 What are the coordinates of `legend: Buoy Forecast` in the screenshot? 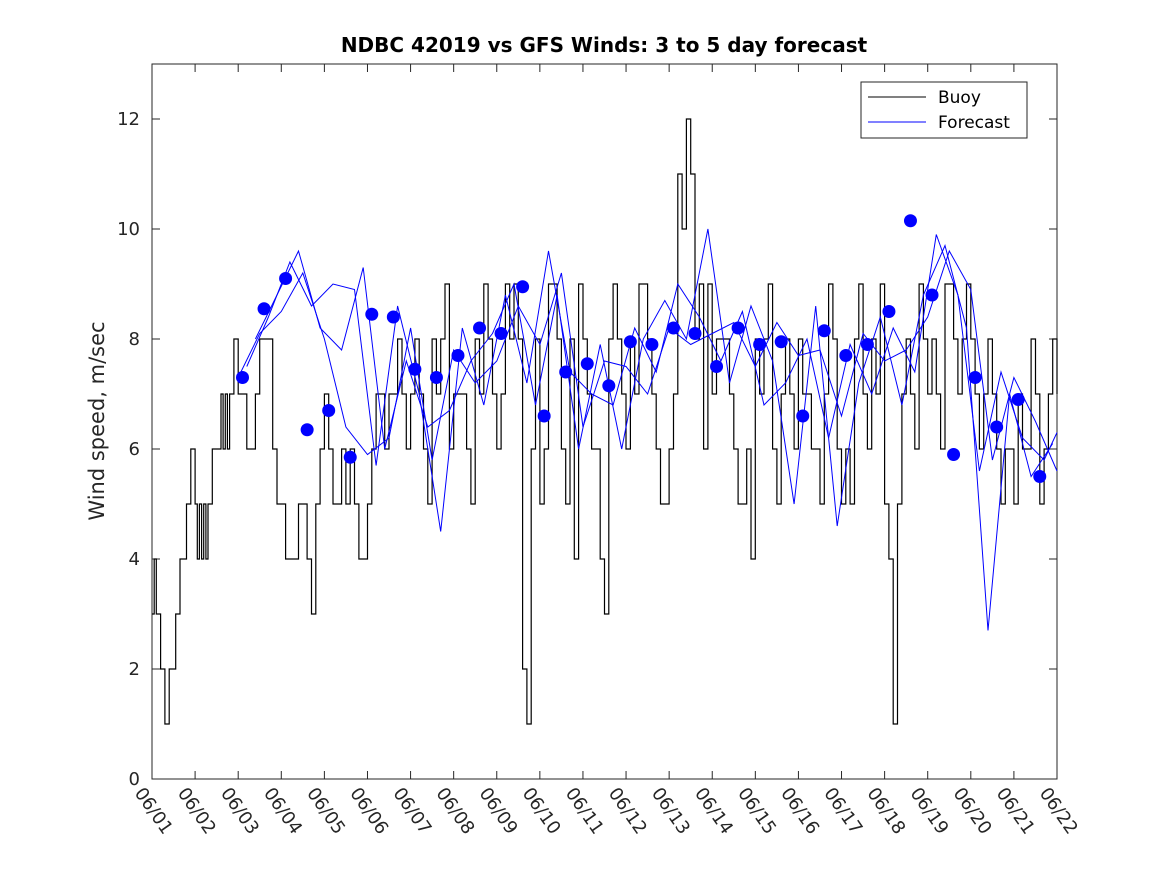 It's located at (944, 110).